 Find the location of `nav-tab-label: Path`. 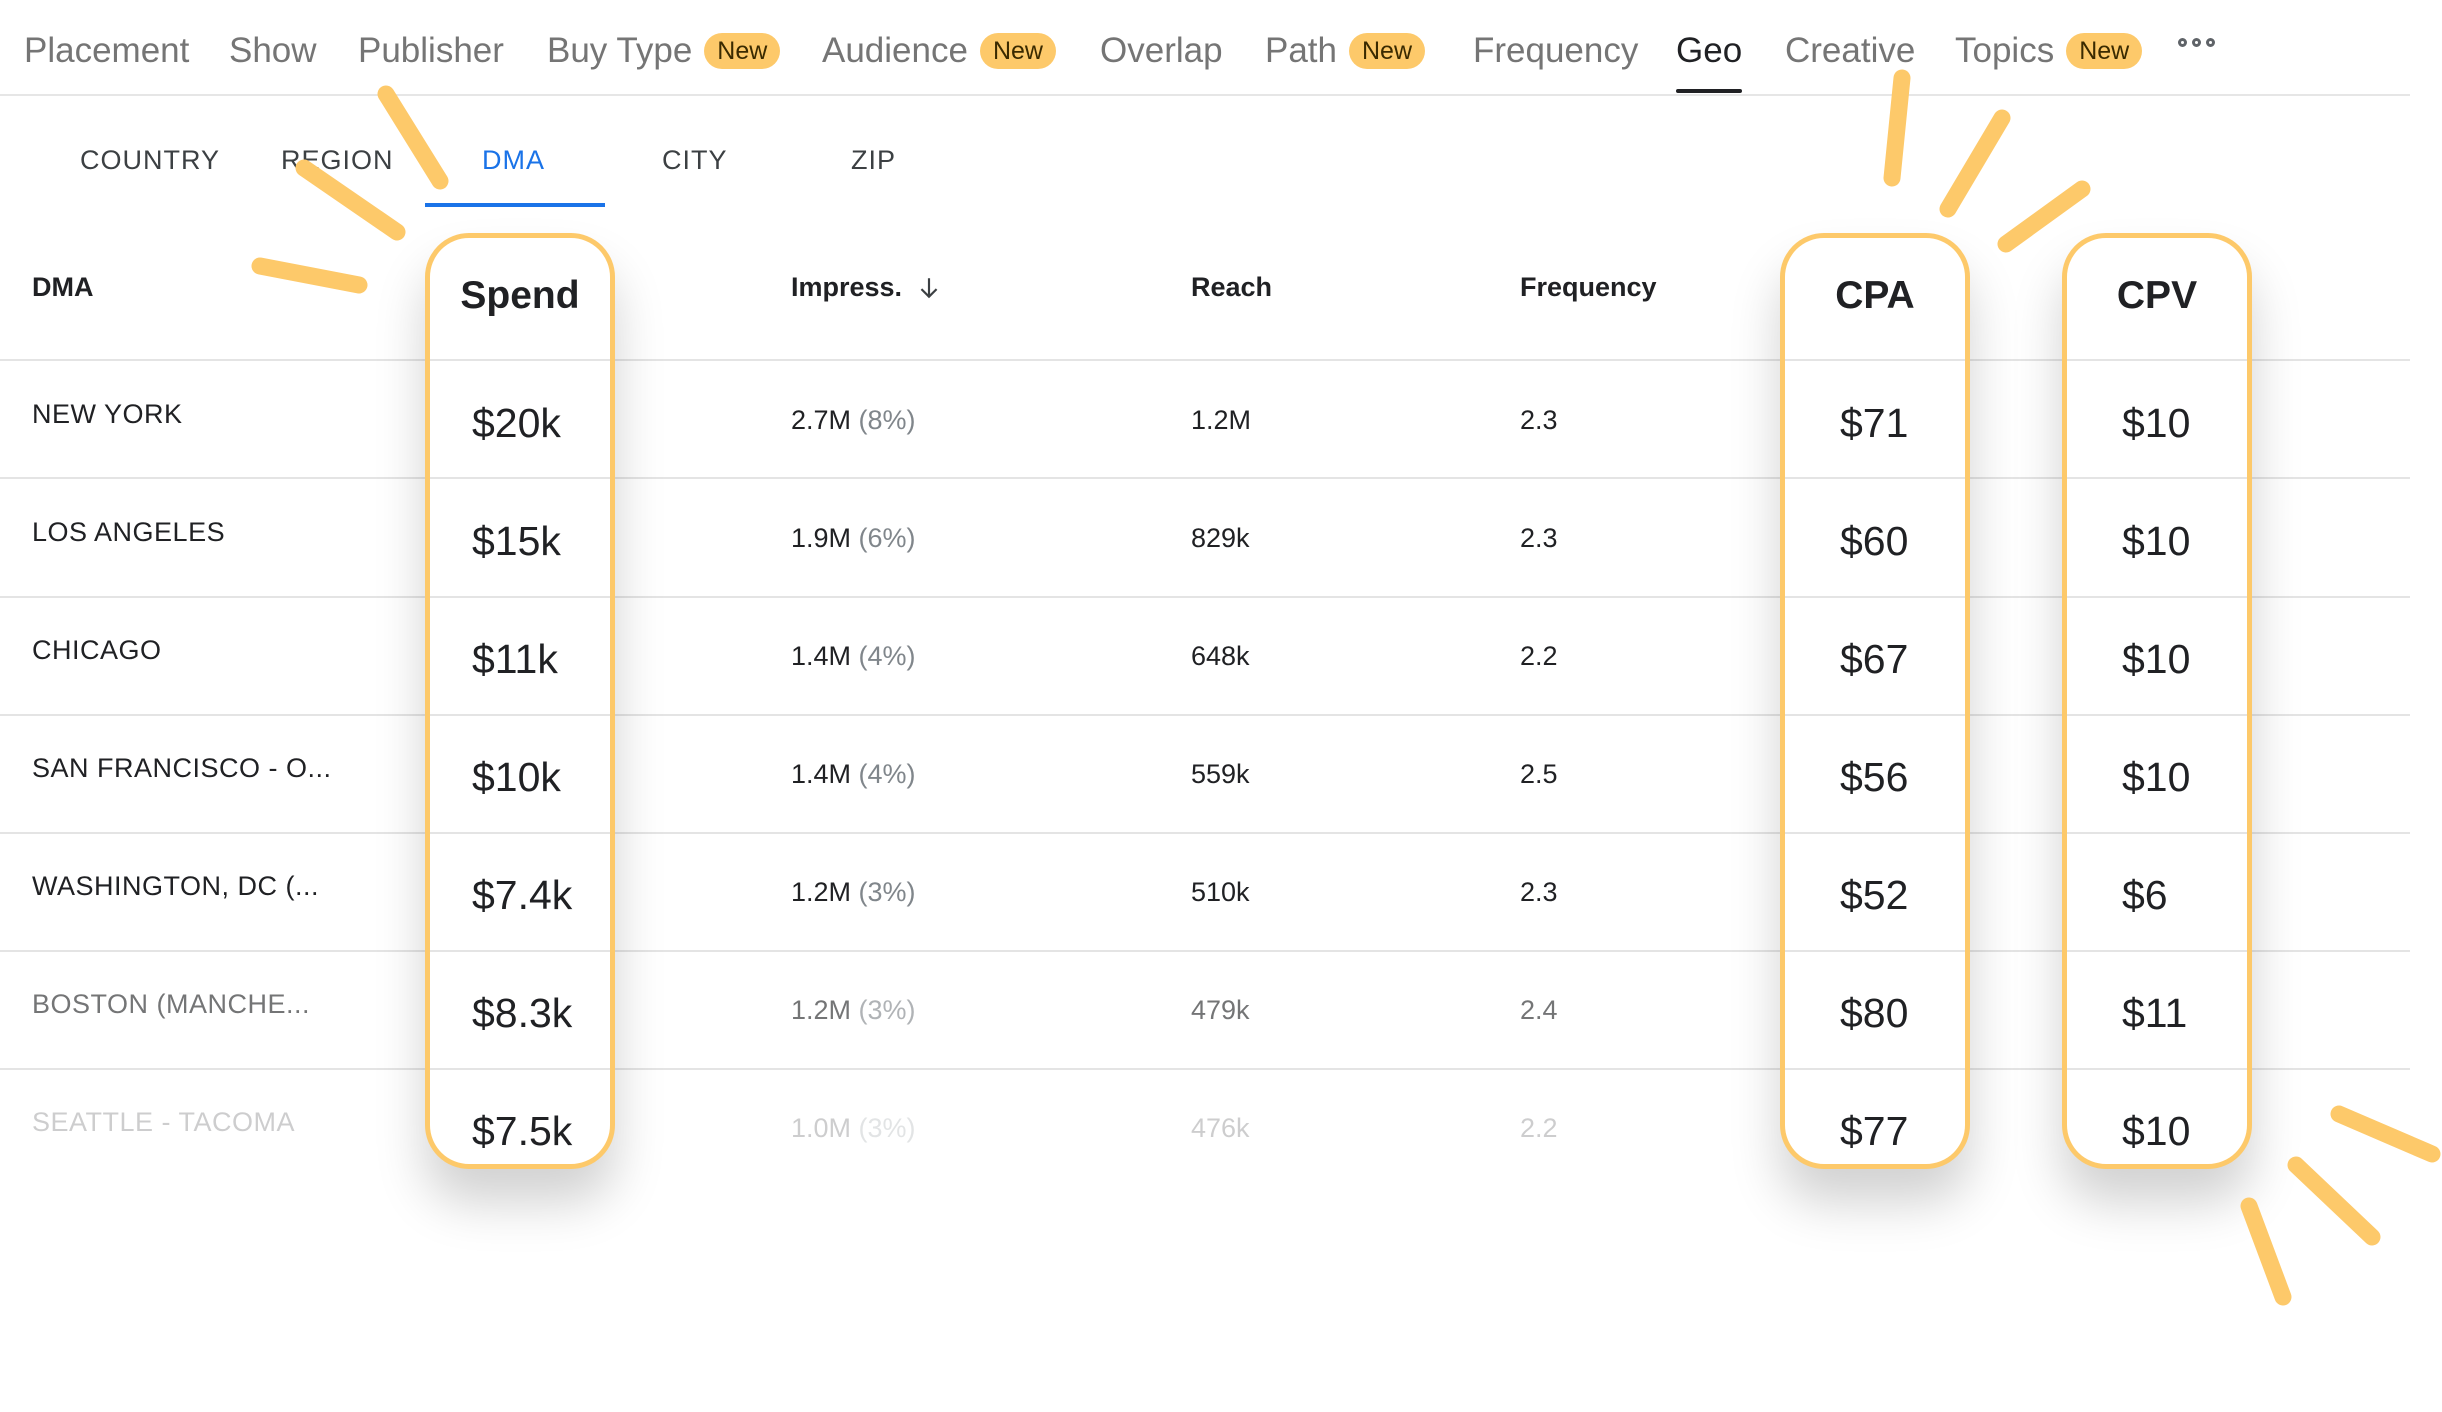

nav-tab-label: Path is located at coordinates (1301, 50).